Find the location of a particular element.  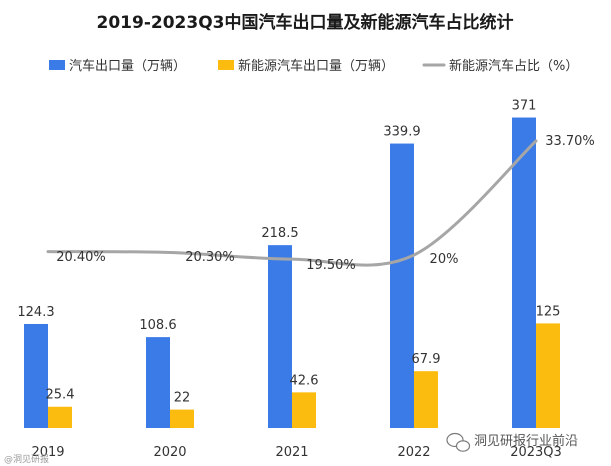

export-value-label-2022: 339.9 is located at coordinates (401, 132).